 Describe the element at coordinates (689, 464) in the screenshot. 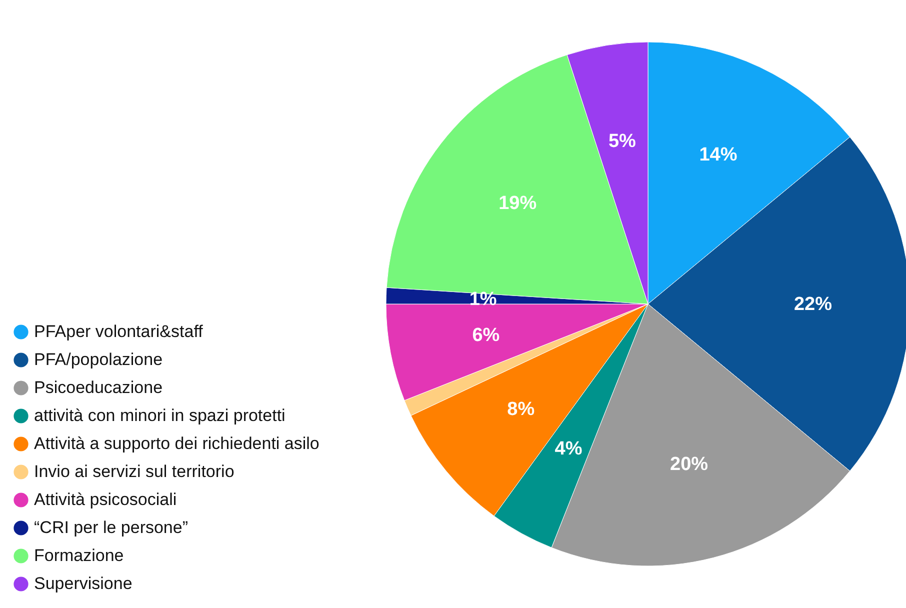

I see `data-label: 20%` at that location.